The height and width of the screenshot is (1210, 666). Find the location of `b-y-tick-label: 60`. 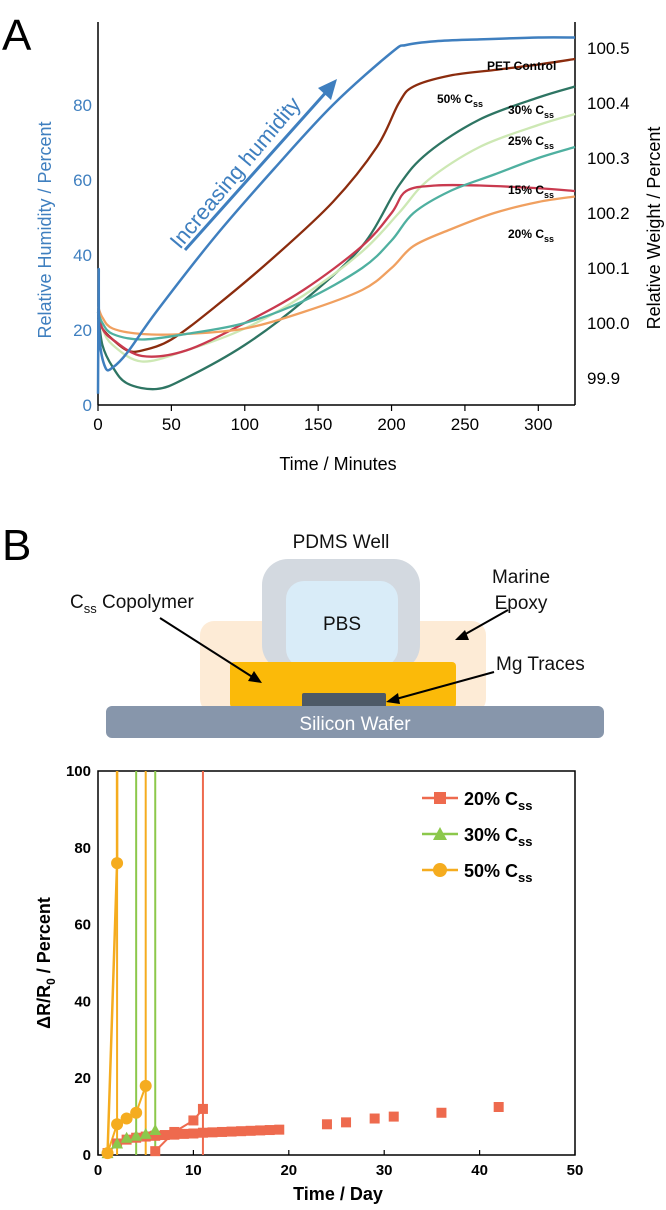

b-y-tick-label: 60 is located at coordinates (82, 925).